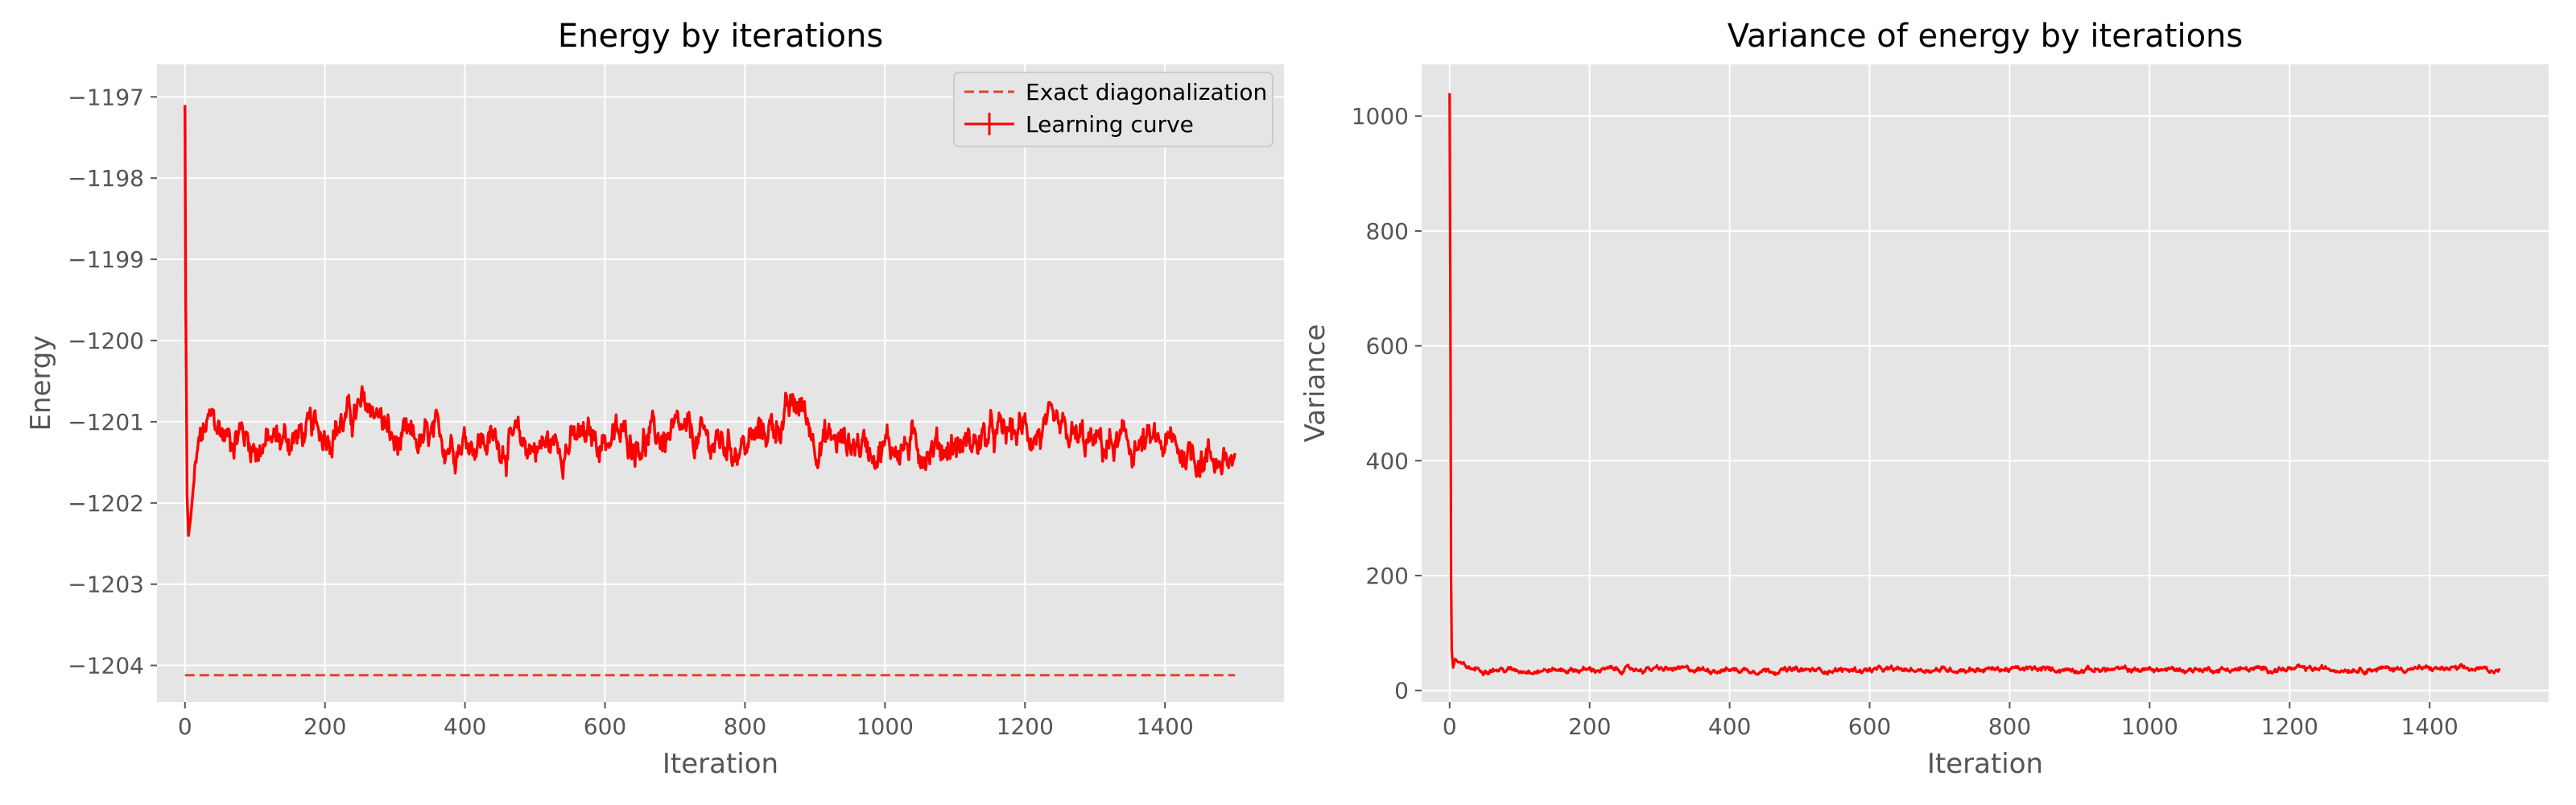 The image size is (2576, 805). Describe the element at coordinates (106, 422) in the screenshot. I see `y-tick-label: −1201` at that location.